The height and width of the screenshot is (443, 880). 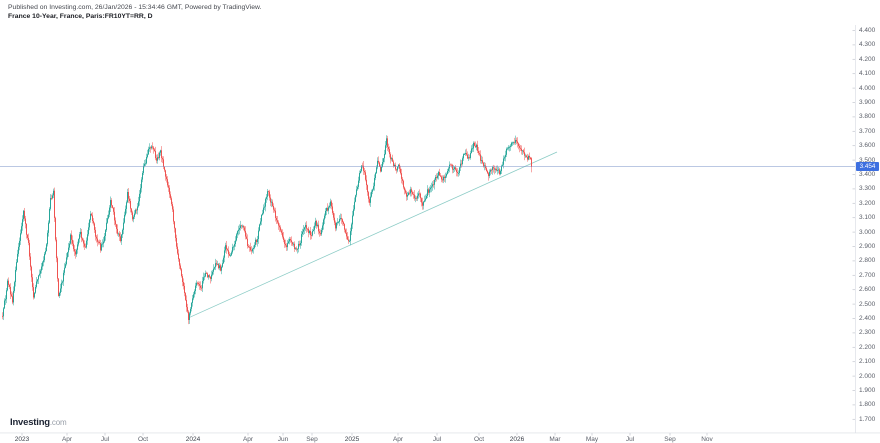 What do you see at coordinates (867, 390) in the screenshot?
I see `price-tick-label: 1.900` at bounding box center [867, 390].